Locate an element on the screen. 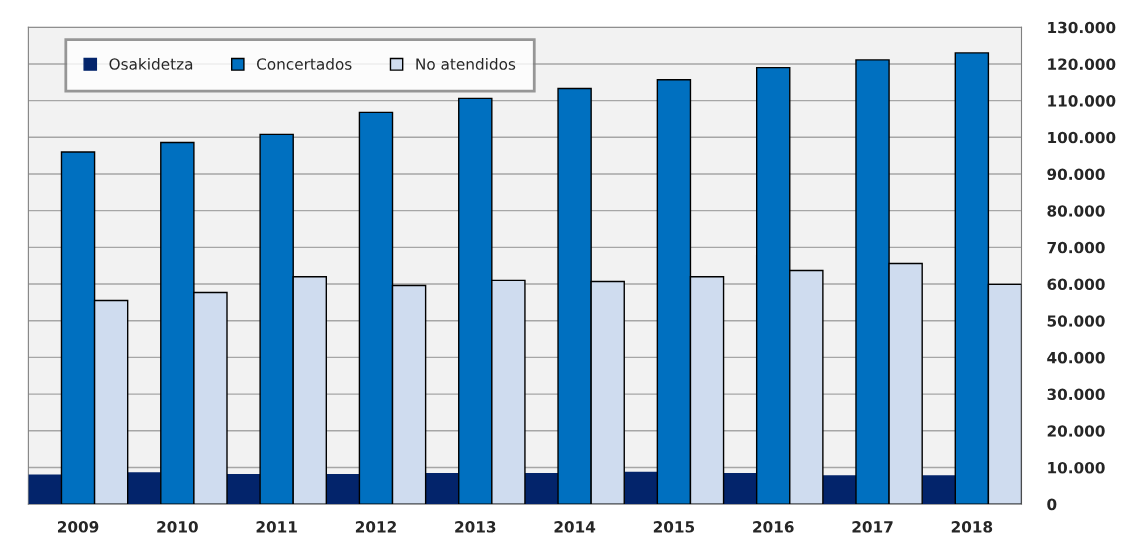 Image resolution: width=1135 pixels, height=545 pixels. legend-label: Concertados is located at coordinates (304, 63).